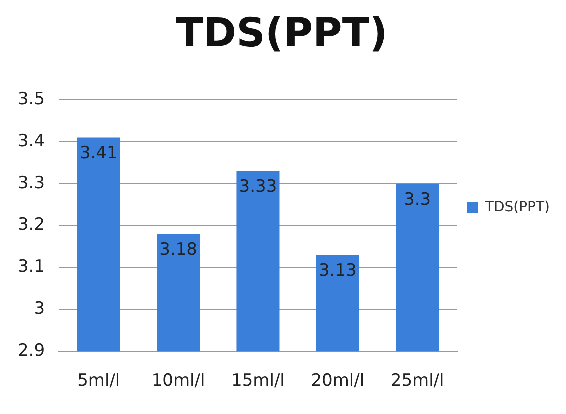  I want to click on y-tick-label: 3.2, so click(32, 225).